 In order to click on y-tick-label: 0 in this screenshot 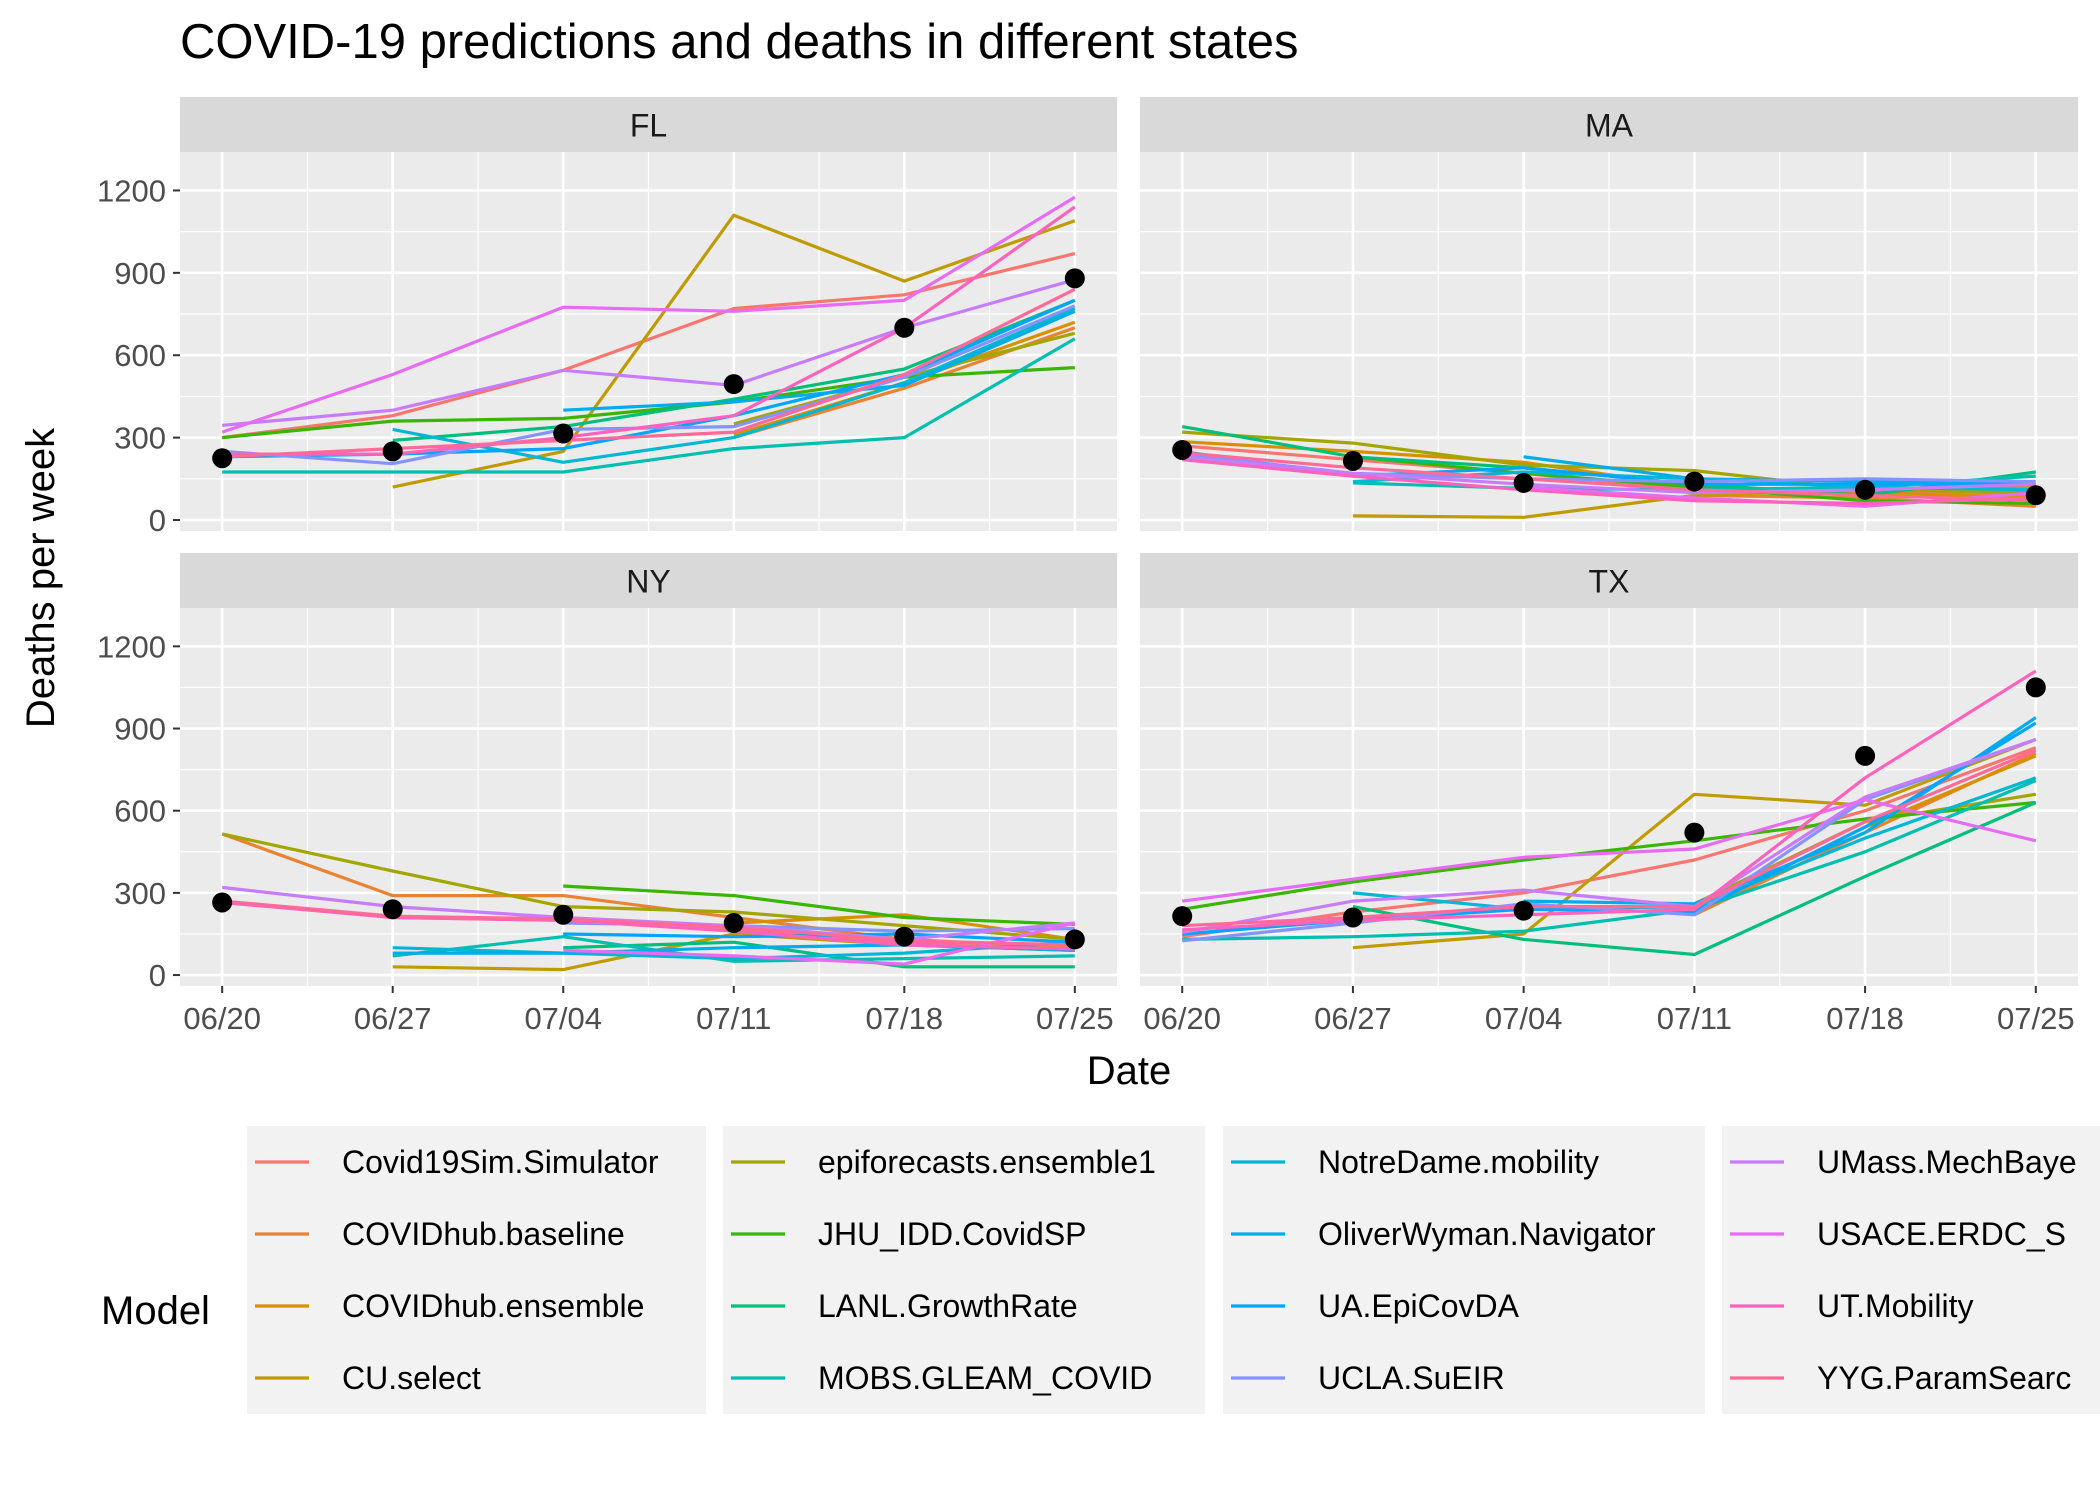, I will do `click(157, 520)`.